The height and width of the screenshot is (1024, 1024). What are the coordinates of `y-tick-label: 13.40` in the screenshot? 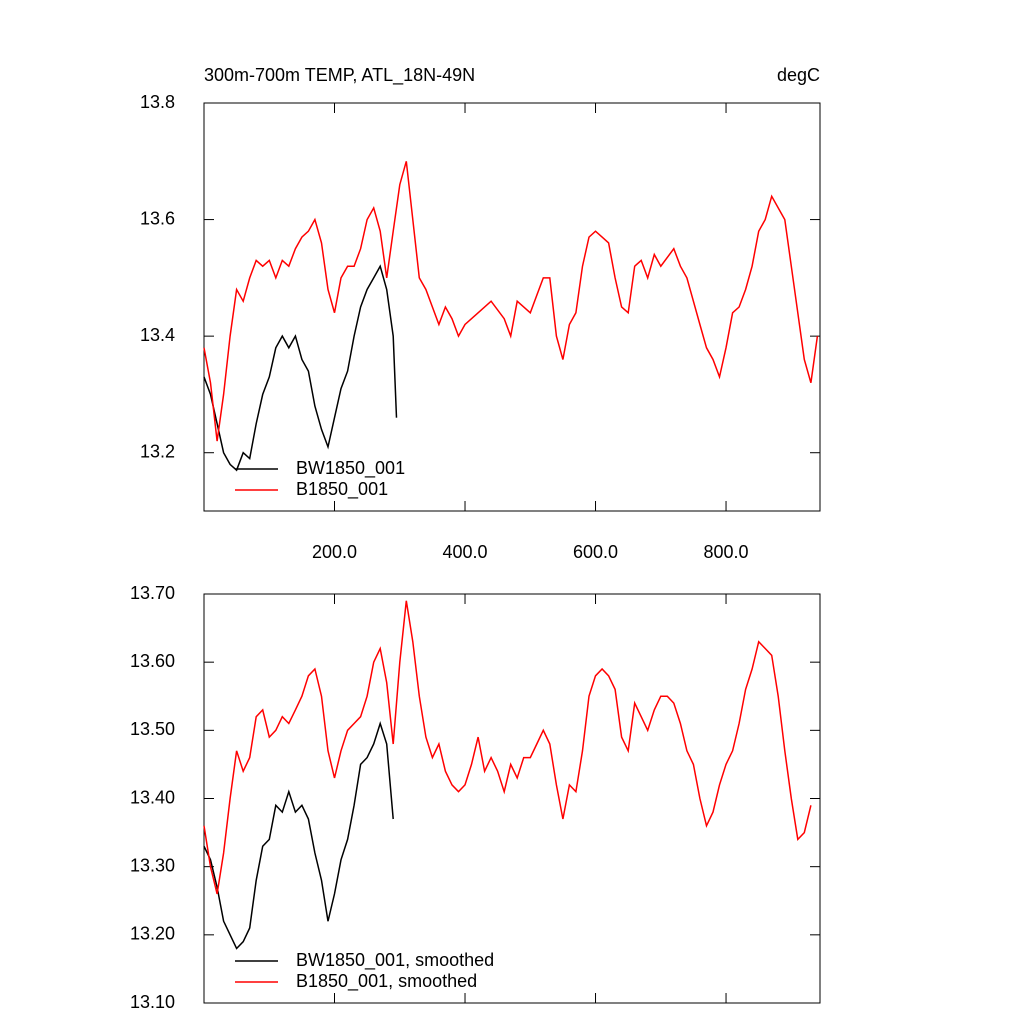 It's located at (152, 797).